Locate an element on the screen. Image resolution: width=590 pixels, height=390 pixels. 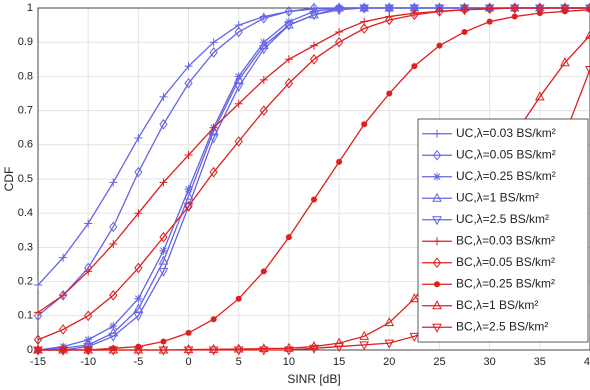
legend-label: UC,λ=1 BS/km² is located at coordinates (497, 197).